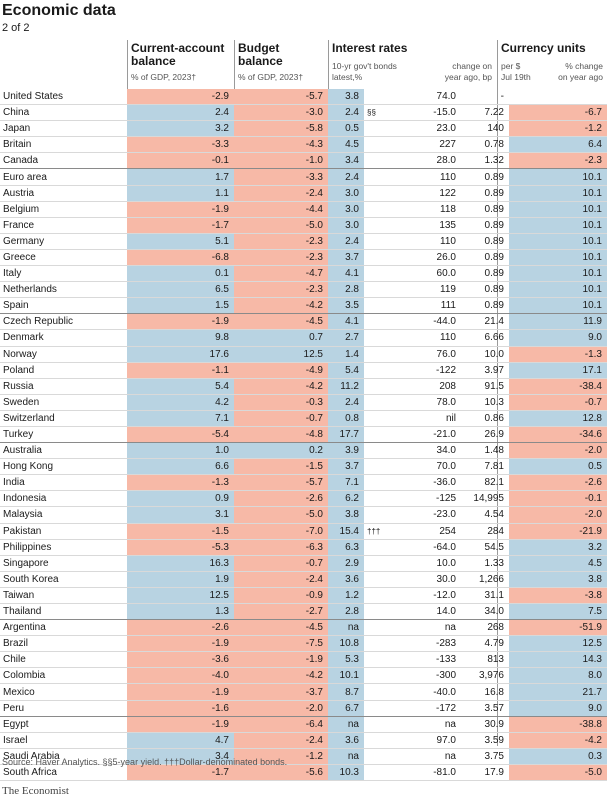  Describe the element at coordinates (485, 660) in the screenshot. I see `cell-fx-rate: 813` at that location.